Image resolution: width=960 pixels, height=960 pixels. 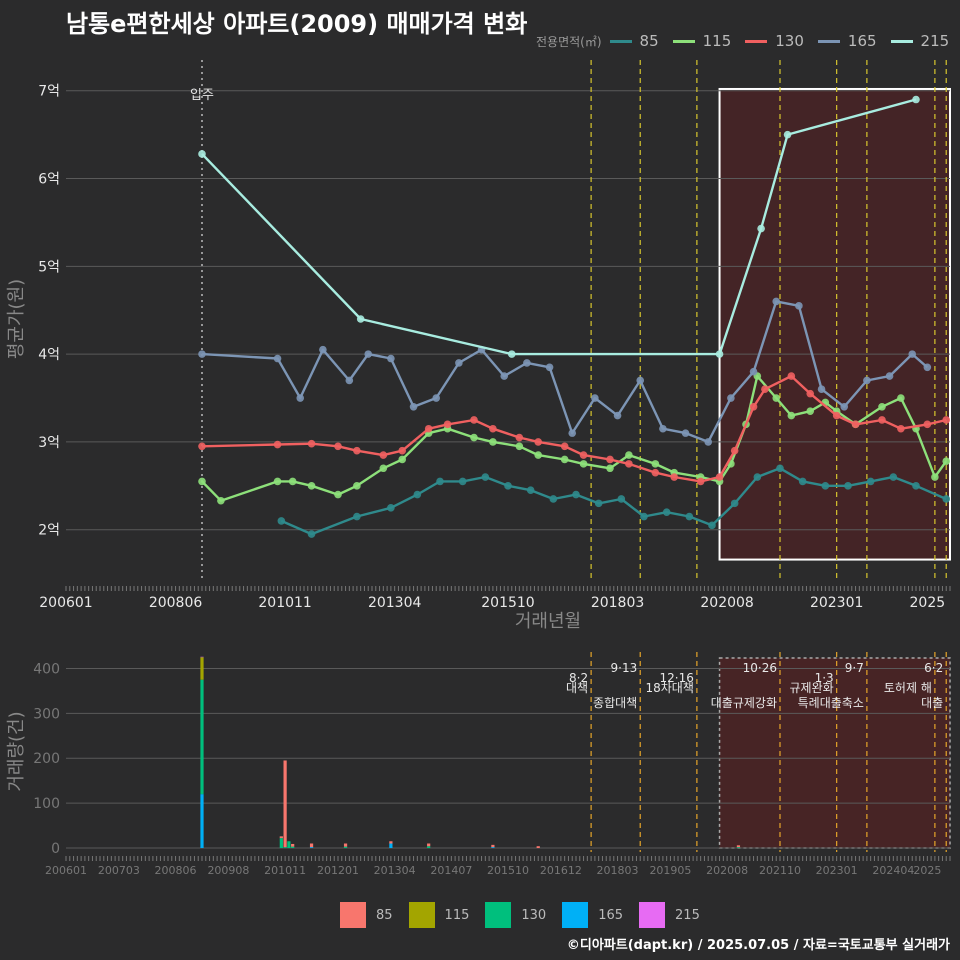 What do you see at coordinates (176, 603) in the screenshot?
I see `x-tick-label: 200806` at bounding box center [176, 603].